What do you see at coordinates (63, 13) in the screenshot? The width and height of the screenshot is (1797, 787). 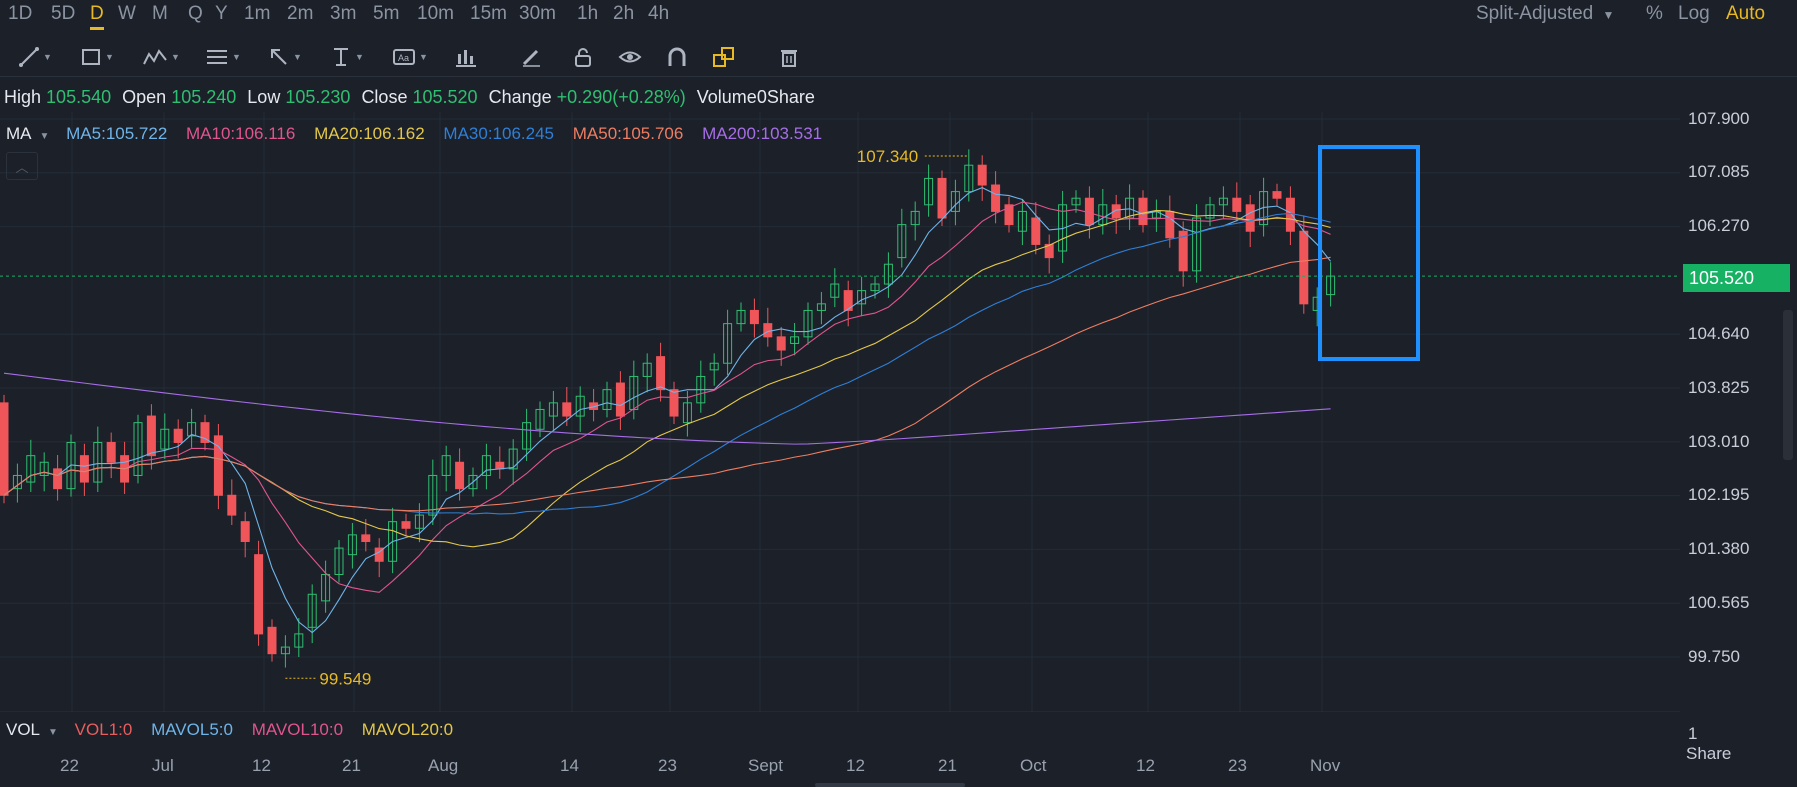 I see `timeframe-5d: 5D` at bounding box center [63, 13].